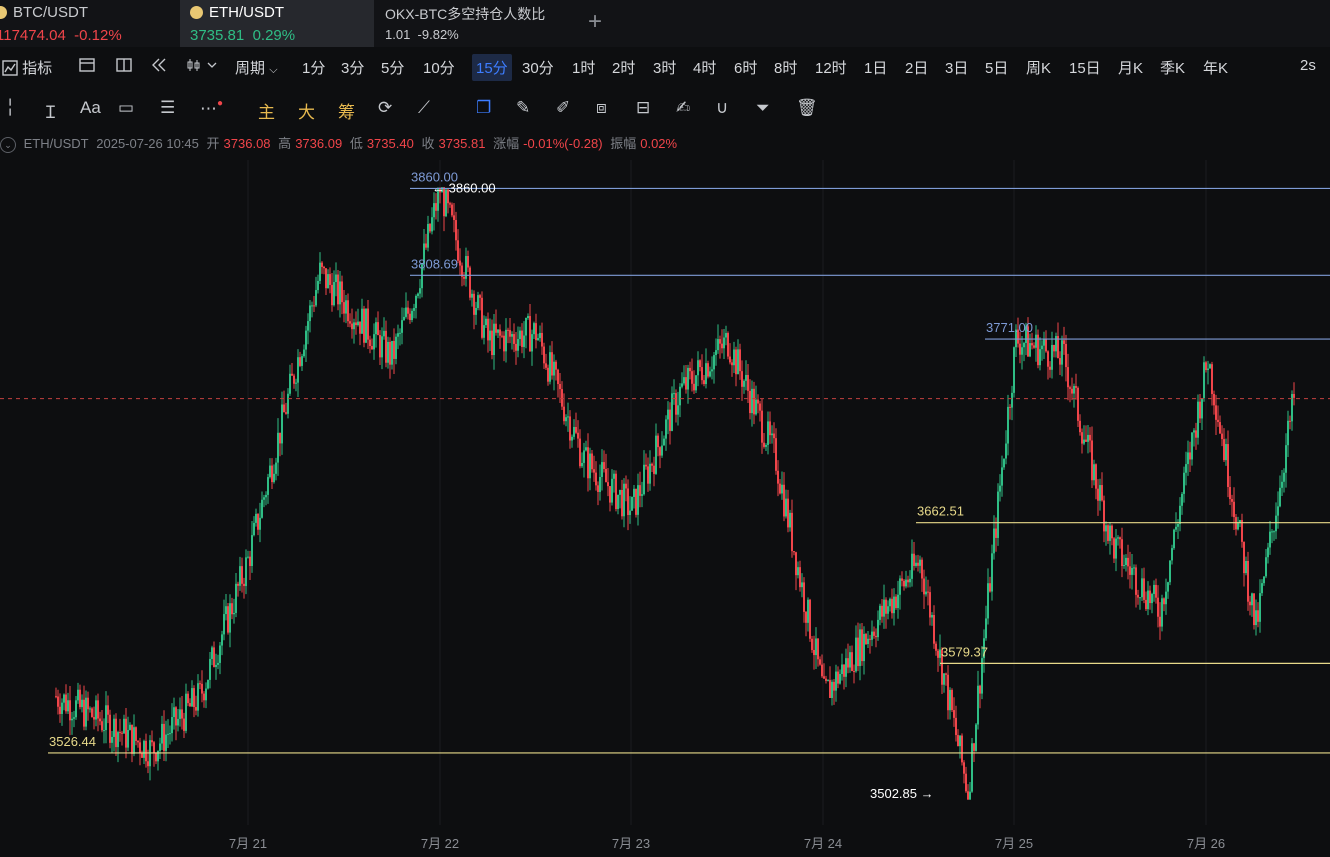 This screenshot has height=857, width=1330. I want to click on interval-14: 2日, so click(917, 68).